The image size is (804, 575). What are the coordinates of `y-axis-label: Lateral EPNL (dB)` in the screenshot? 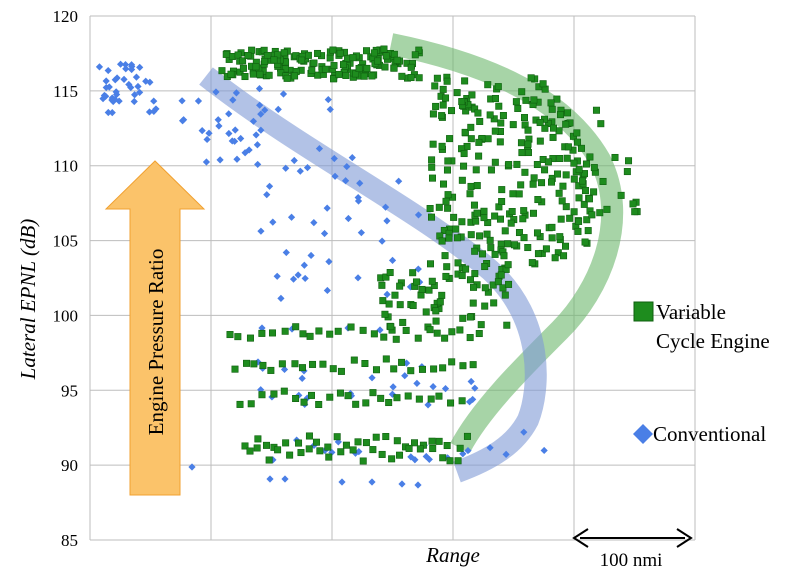 It's located at (28, 300).